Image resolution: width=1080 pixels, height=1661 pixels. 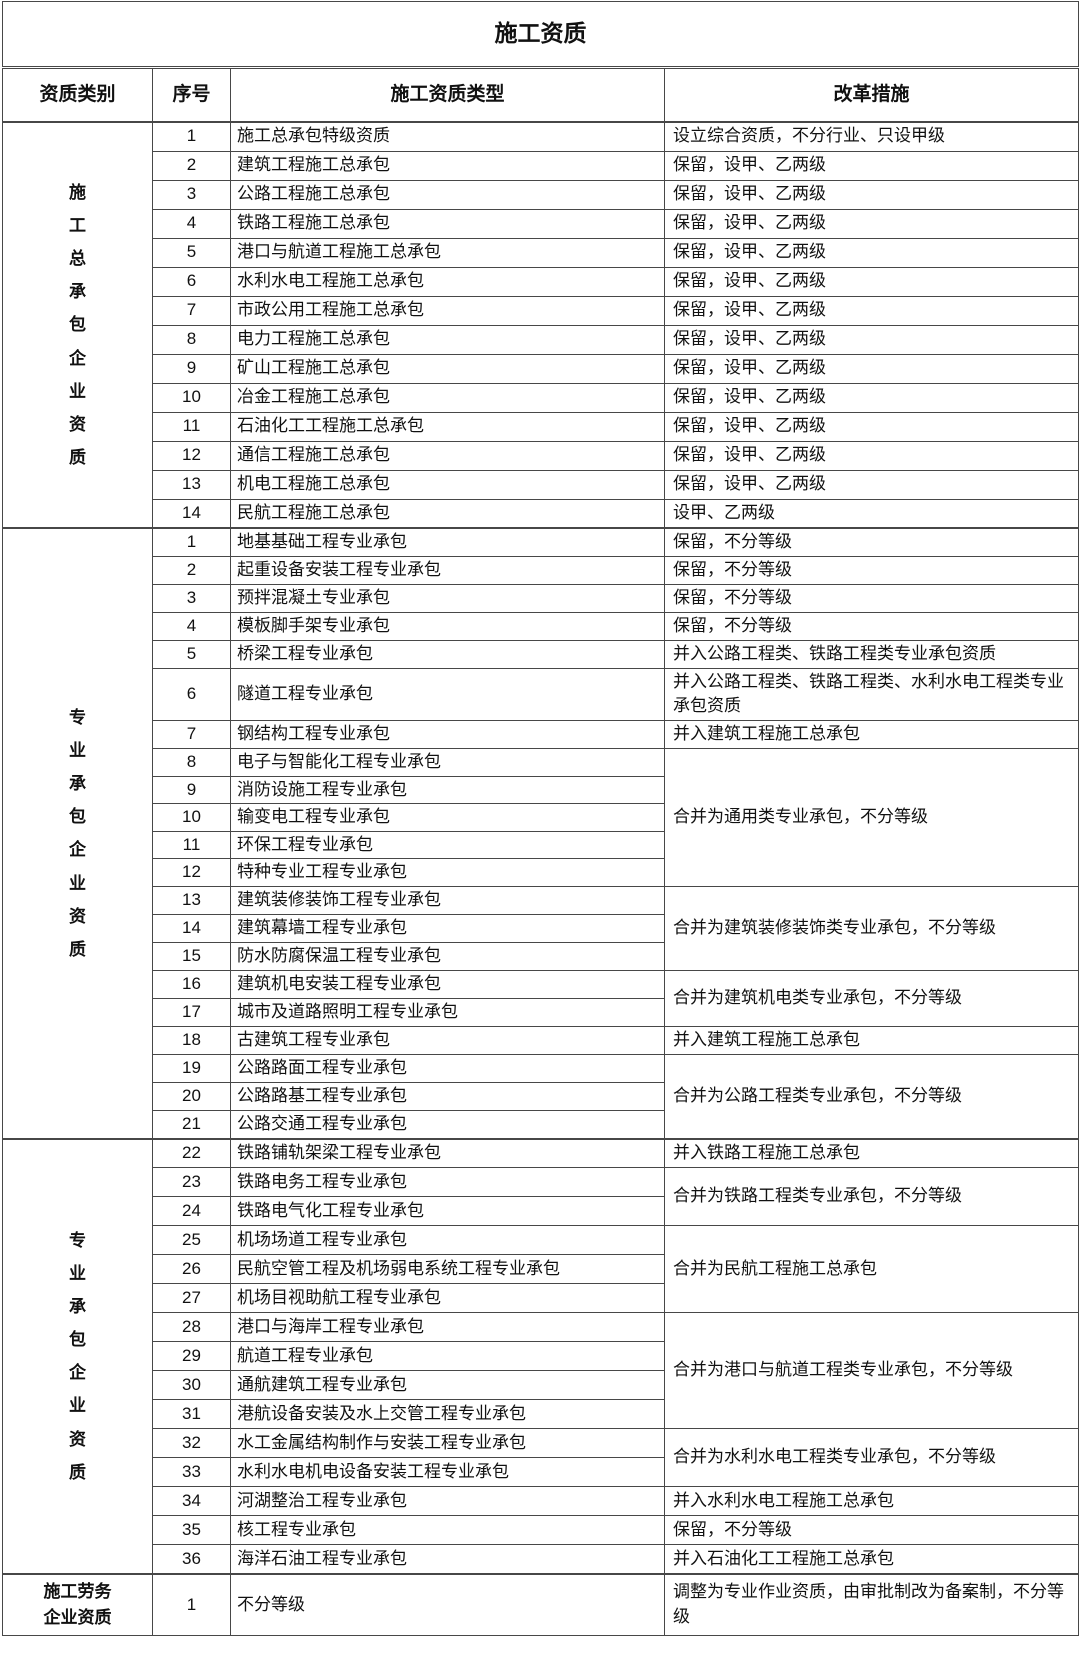 What do you see at coordinates (541, 339) in the screenshot?
I see `table-row: 8 电力工程施工总承包 保留，设甲、乙两级` at bounding box center [541, 339].